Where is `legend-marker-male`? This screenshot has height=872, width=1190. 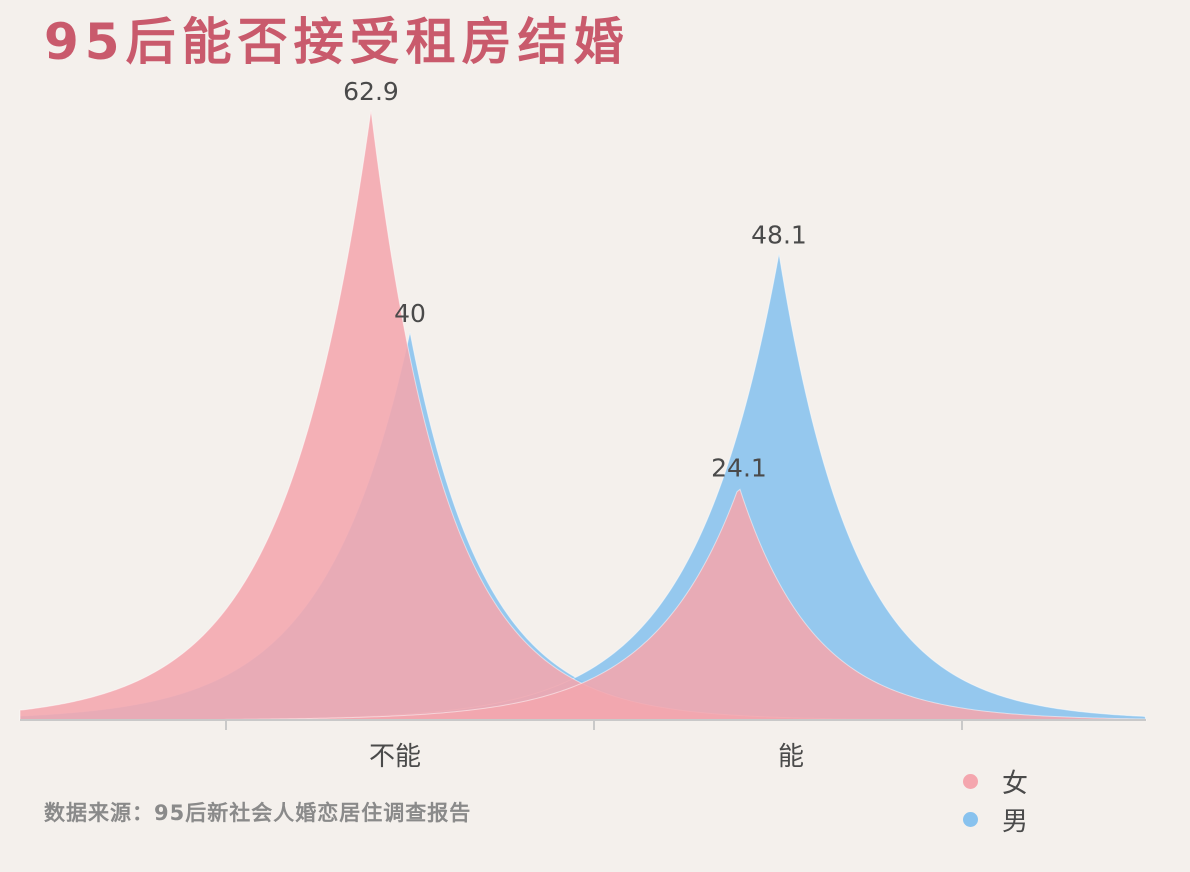 legend-marker-male is located at coordinates (970, 819).